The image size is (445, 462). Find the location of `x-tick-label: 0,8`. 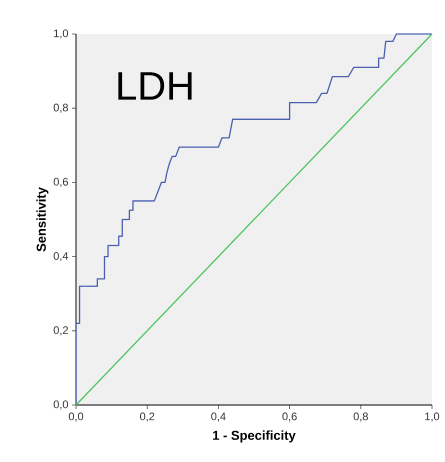

x-tick-label: 0,8 is located at coordinates (361, 417).